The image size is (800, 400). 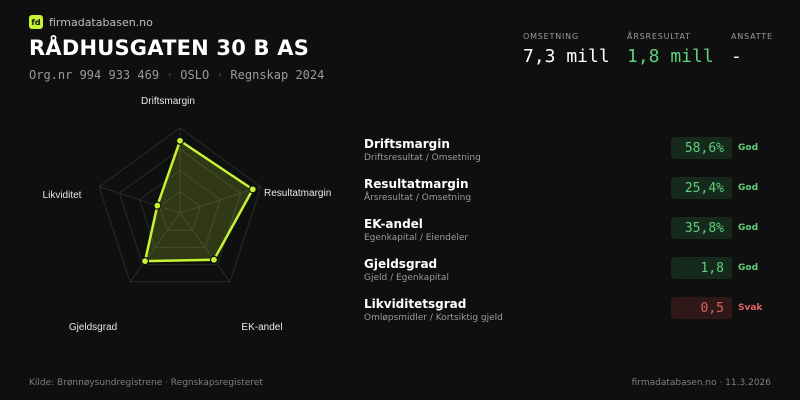 I want to click on radar-axis-label: Gjeldsgrad, so click(x=93, y=327).